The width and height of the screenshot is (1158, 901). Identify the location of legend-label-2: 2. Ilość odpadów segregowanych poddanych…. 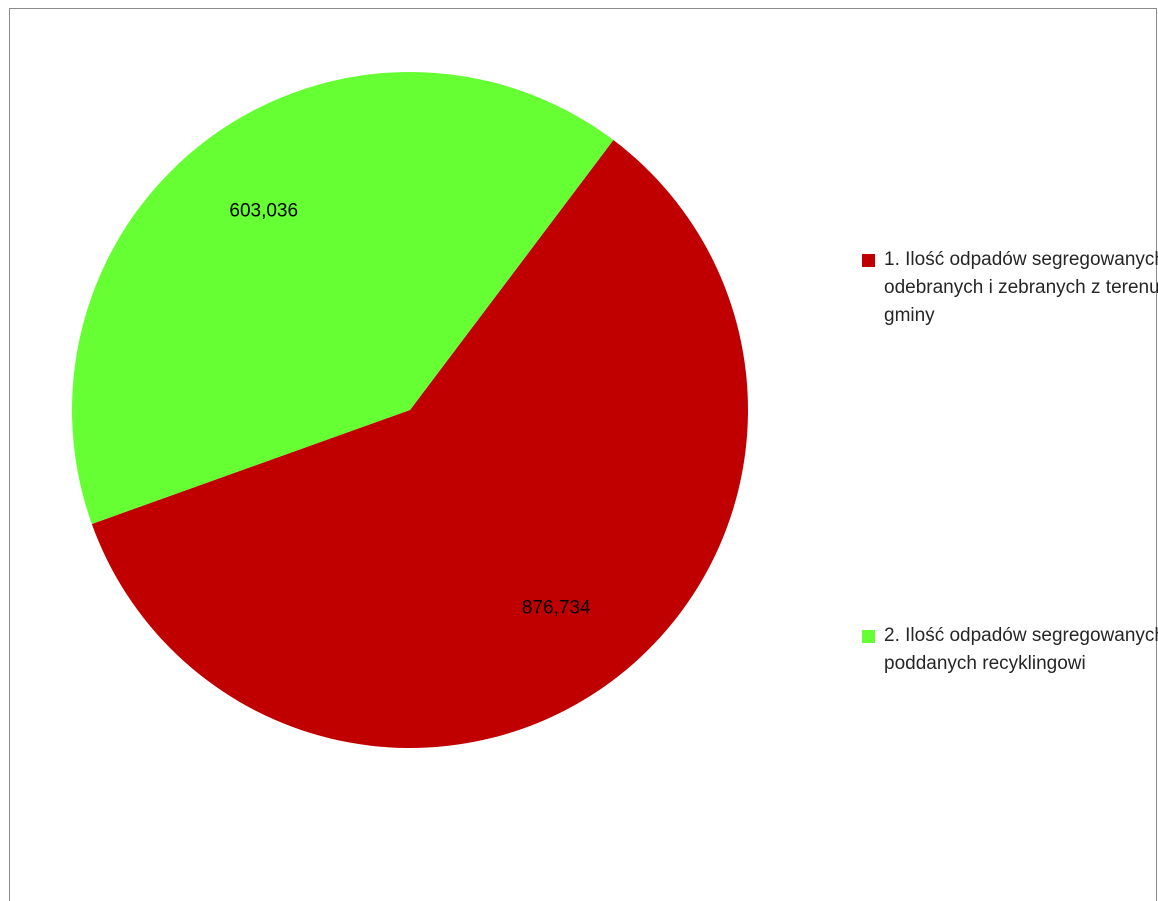
(1021, 649).